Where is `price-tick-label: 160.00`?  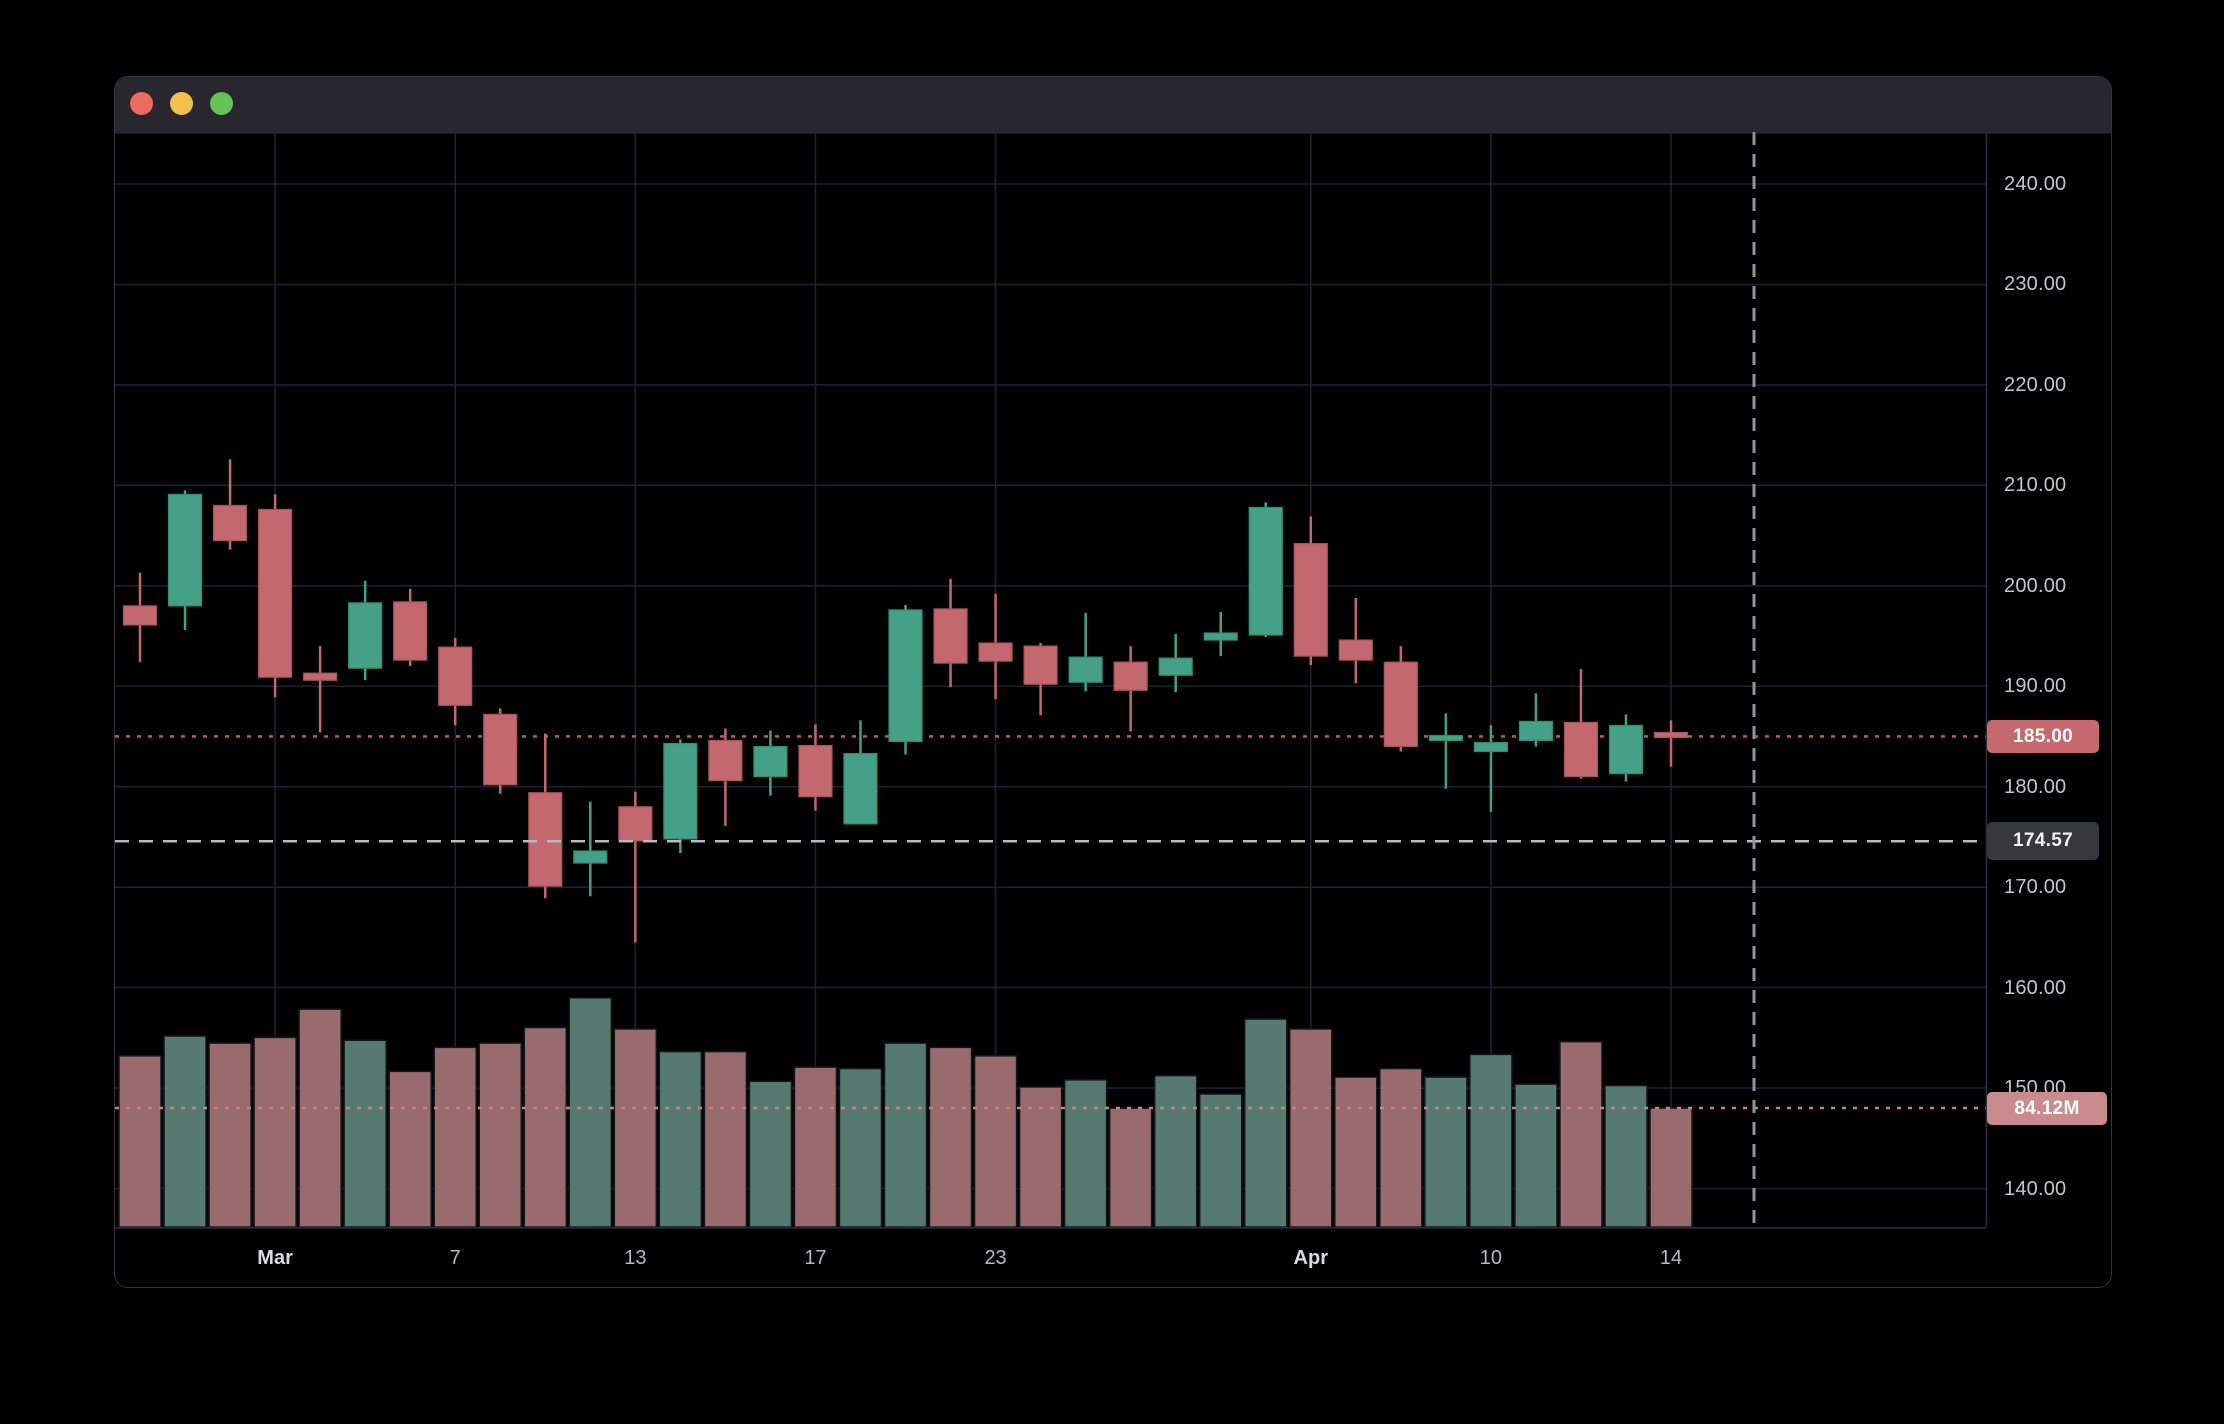
price-tick-label: 160.00 is located at coordinates (2035, 987).